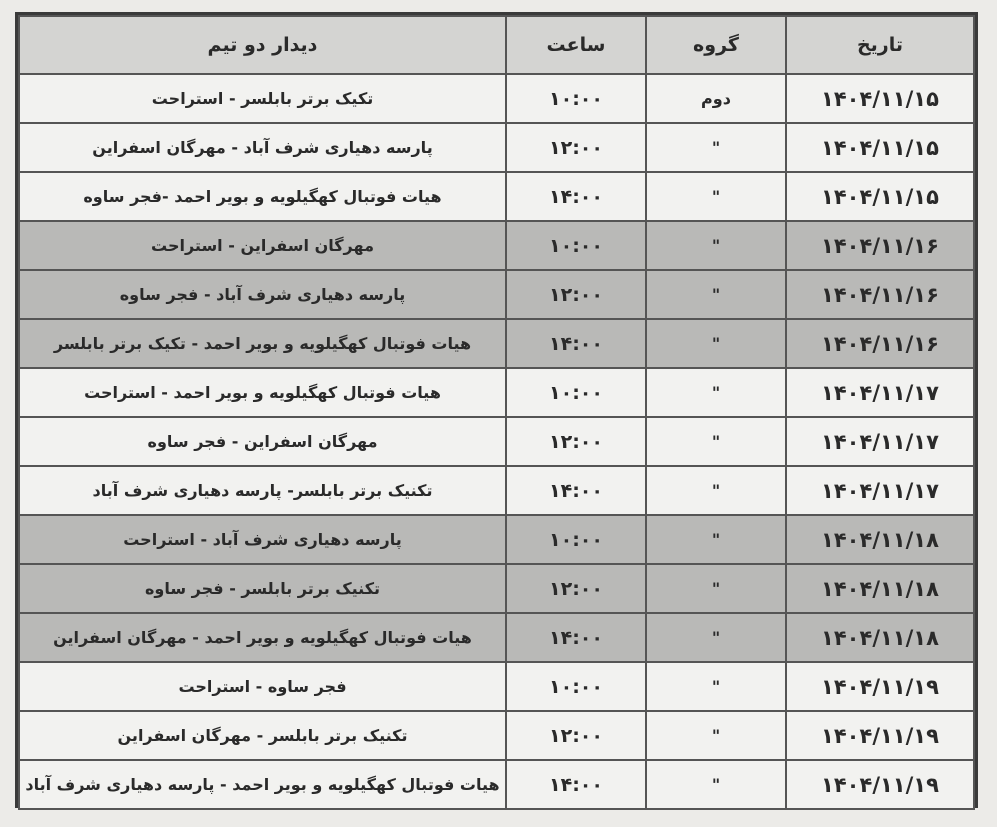 This screenshot has width=997, height=827. I want to click on header-match: دیدار دو تیم, so click(262, 45).